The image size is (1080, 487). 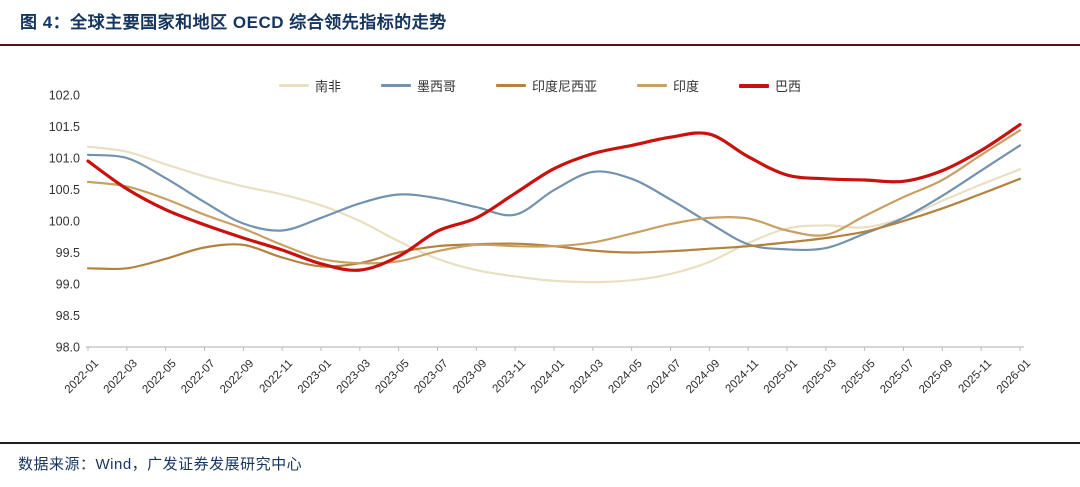 I want to click on legend-label: 印度尼西亚, so click(x=564, y=86).